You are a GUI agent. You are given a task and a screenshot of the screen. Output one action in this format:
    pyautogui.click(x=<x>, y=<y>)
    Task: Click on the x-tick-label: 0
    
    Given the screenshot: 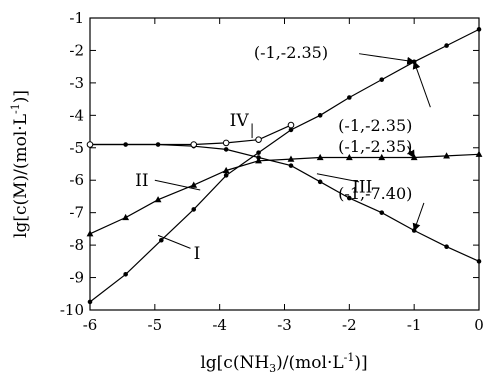 What is the action you would take?
    pyautogui.click(x=479, y=325)
    